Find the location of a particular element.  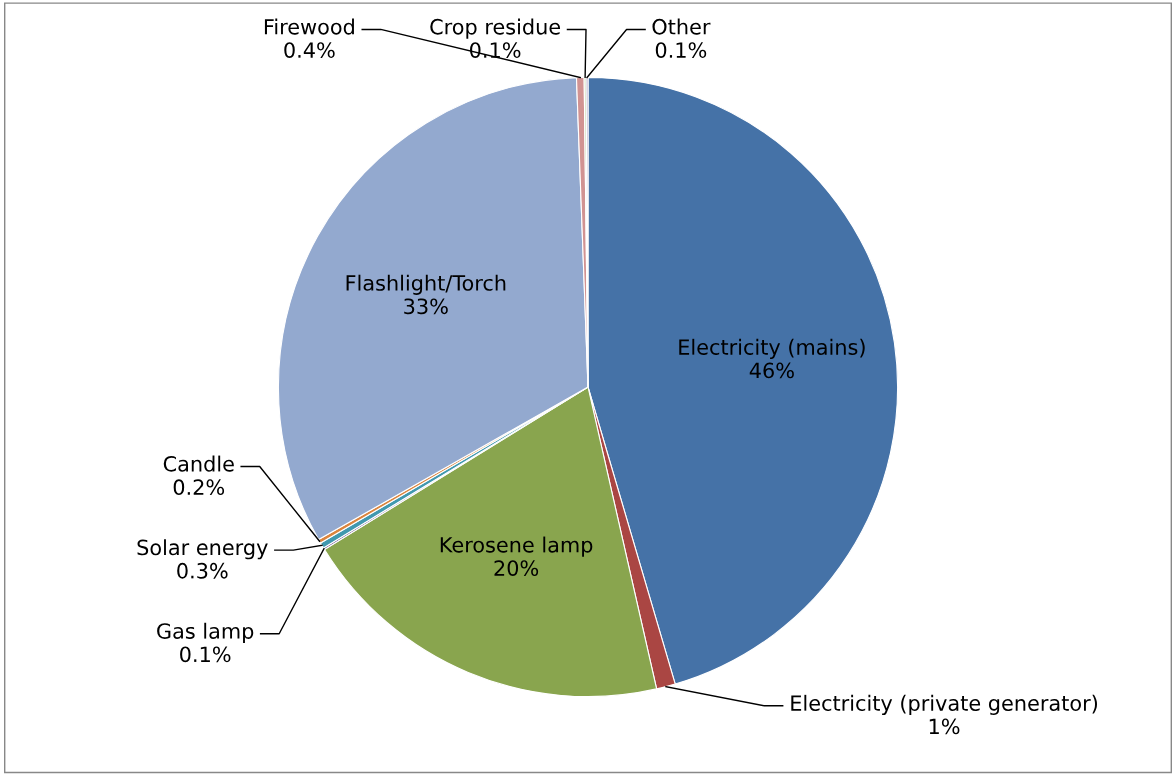

slice-label: Other is located at coordinates (681, 26).